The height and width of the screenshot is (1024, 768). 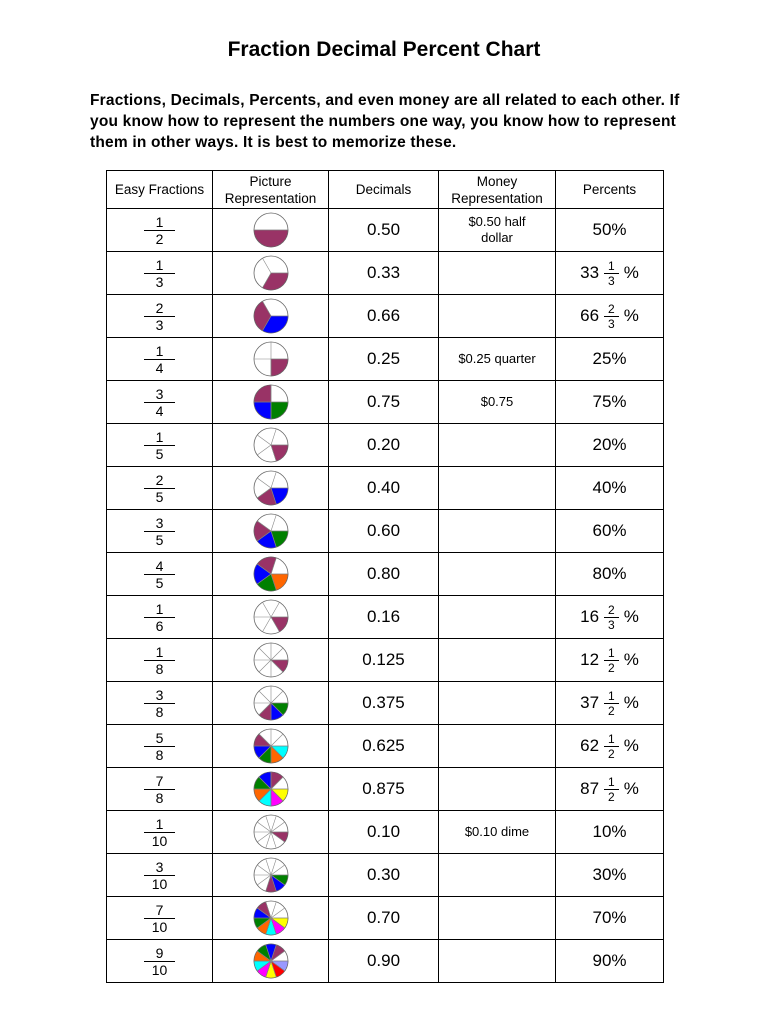 I want to click on table-row: 5 8 0.625 62 1 2%, so click(x=385, y=746).